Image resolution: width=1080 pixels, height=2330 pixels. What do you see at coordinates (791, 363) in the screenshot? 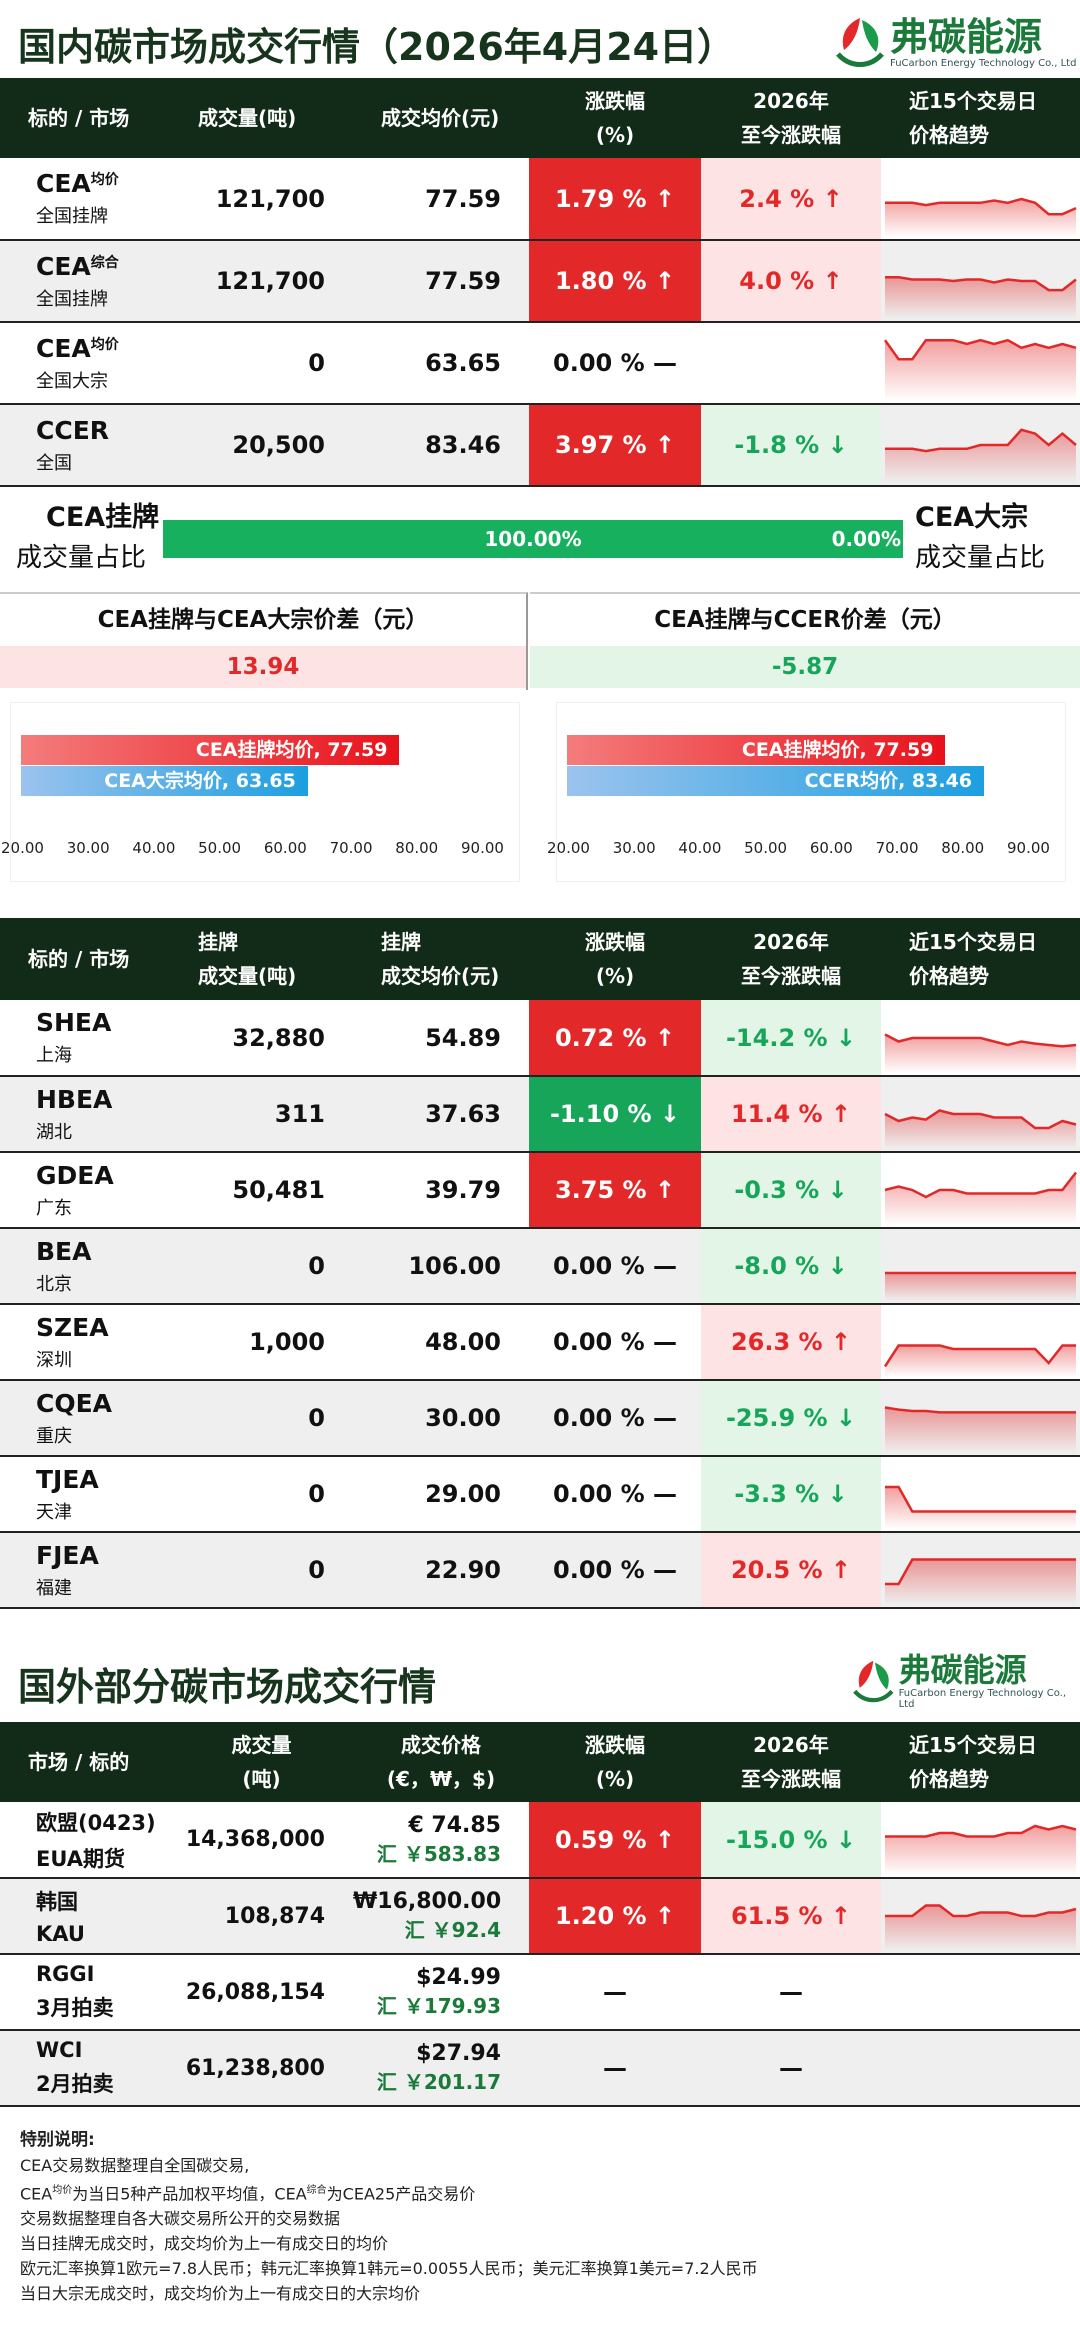
I see `cell-ytd` at bounding box center [791, 363].